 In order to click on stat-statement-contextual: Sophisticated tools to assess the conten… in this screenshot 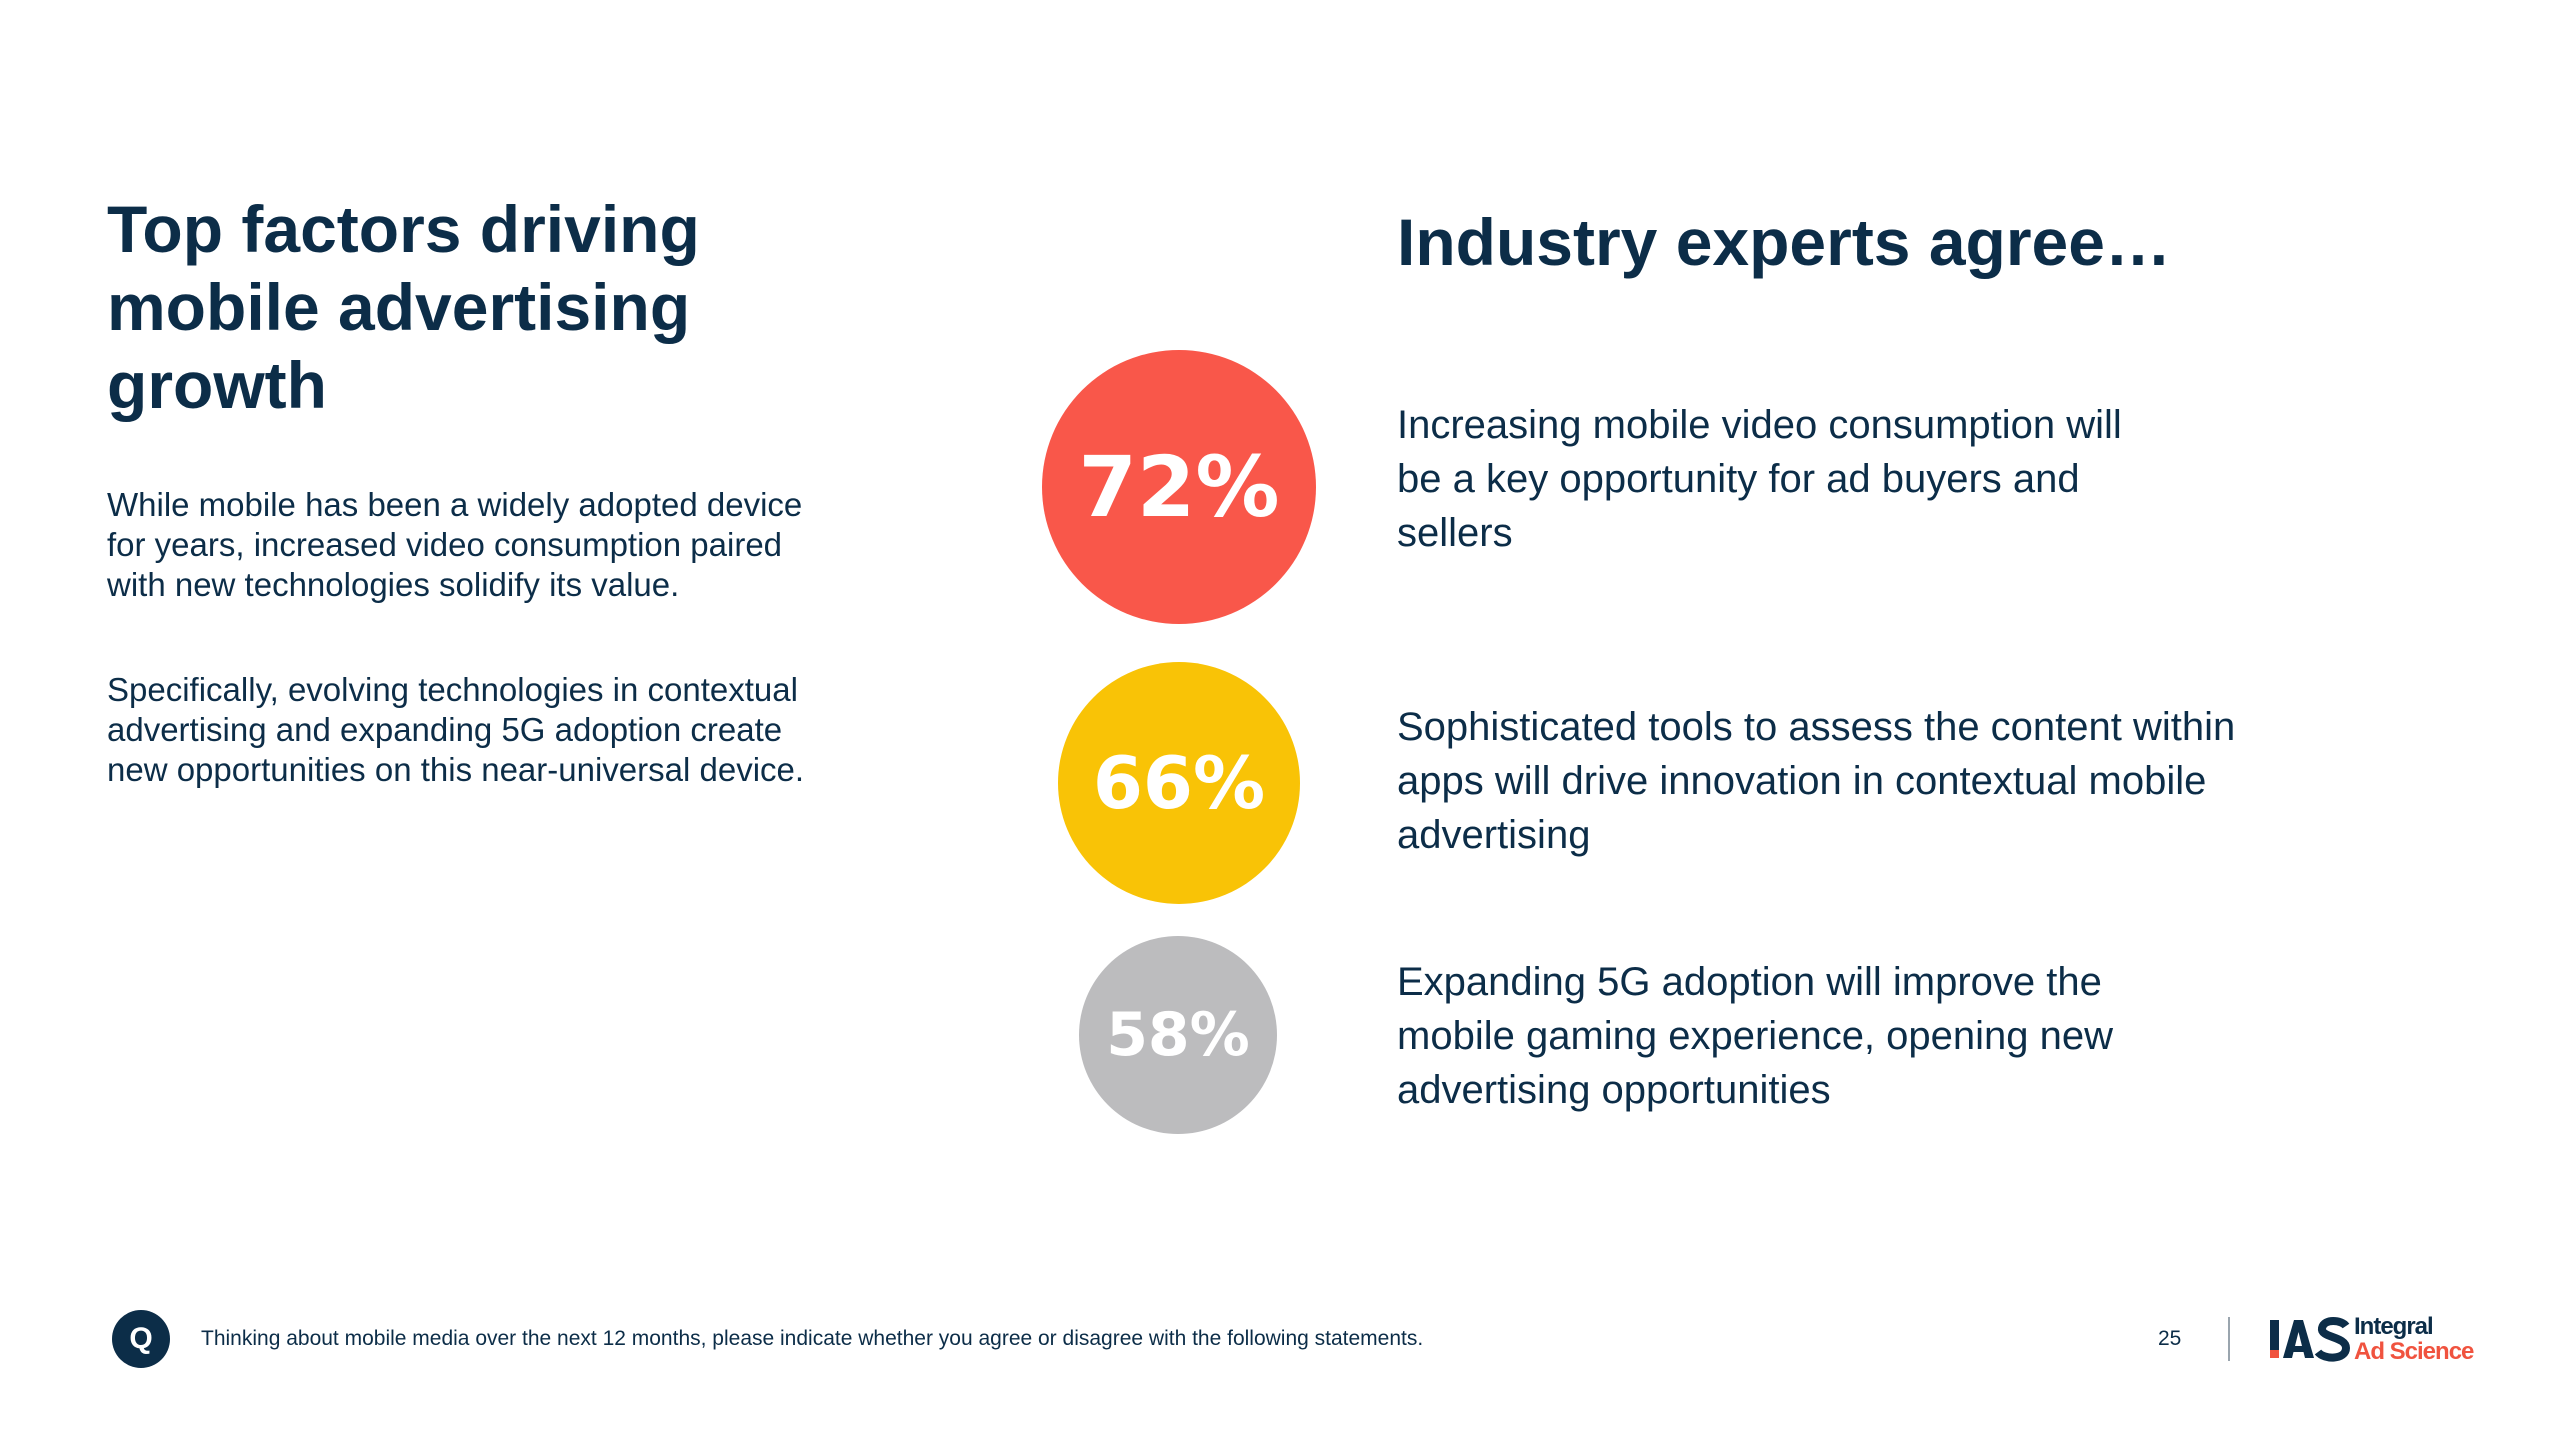, I will do `click(1816, 781)`.